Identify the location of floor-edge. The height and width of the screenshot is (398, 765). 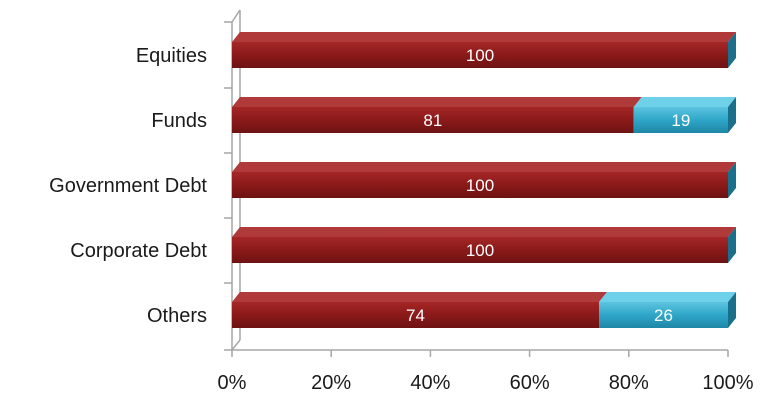
(236, 345).